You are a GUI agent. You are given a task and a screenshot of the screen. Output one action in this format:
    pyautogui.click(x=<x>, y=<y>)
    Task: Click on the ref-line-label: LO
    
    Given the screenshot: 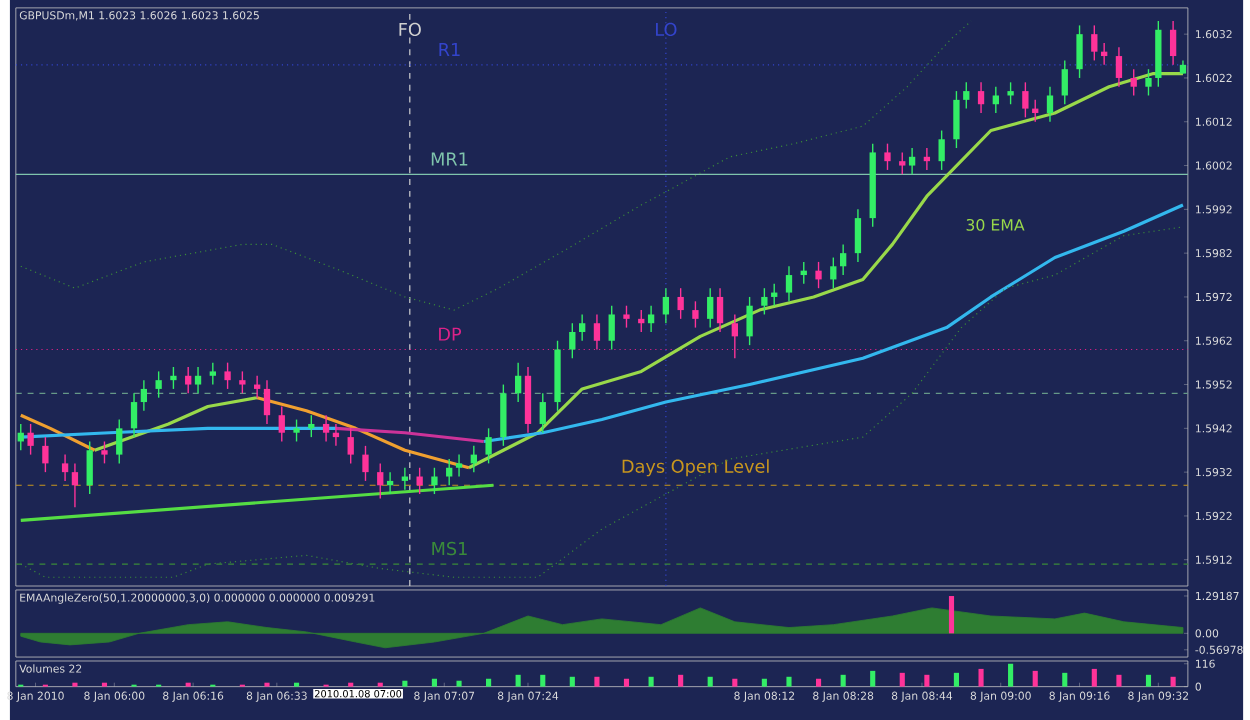 What is the action you would take?
    pyautogui.click(x=666, y=29)
    